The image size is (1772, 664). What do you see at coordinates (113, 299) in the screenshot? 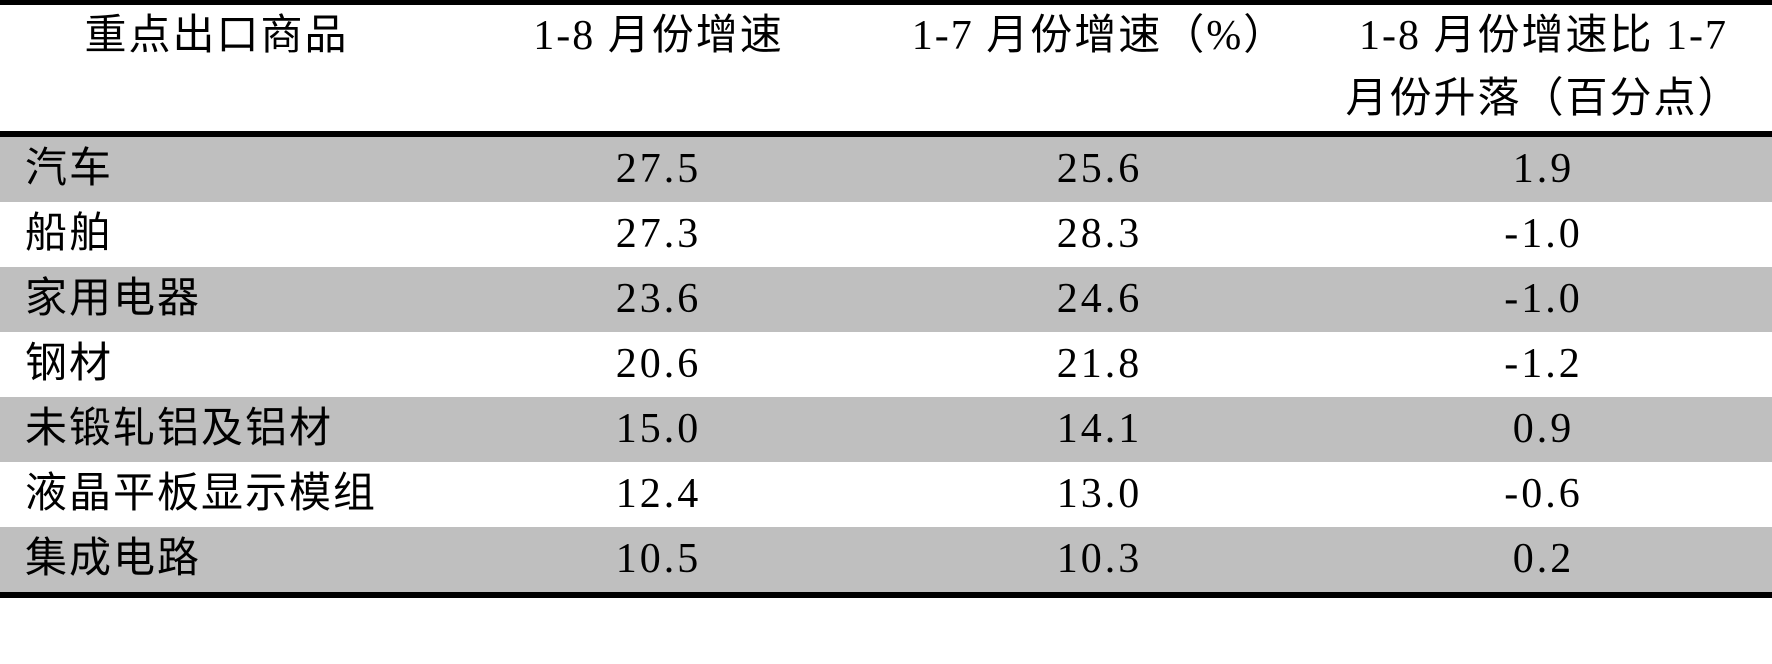
I see `row-commodity-label: 家用电器` at bounding box center [113, 299].